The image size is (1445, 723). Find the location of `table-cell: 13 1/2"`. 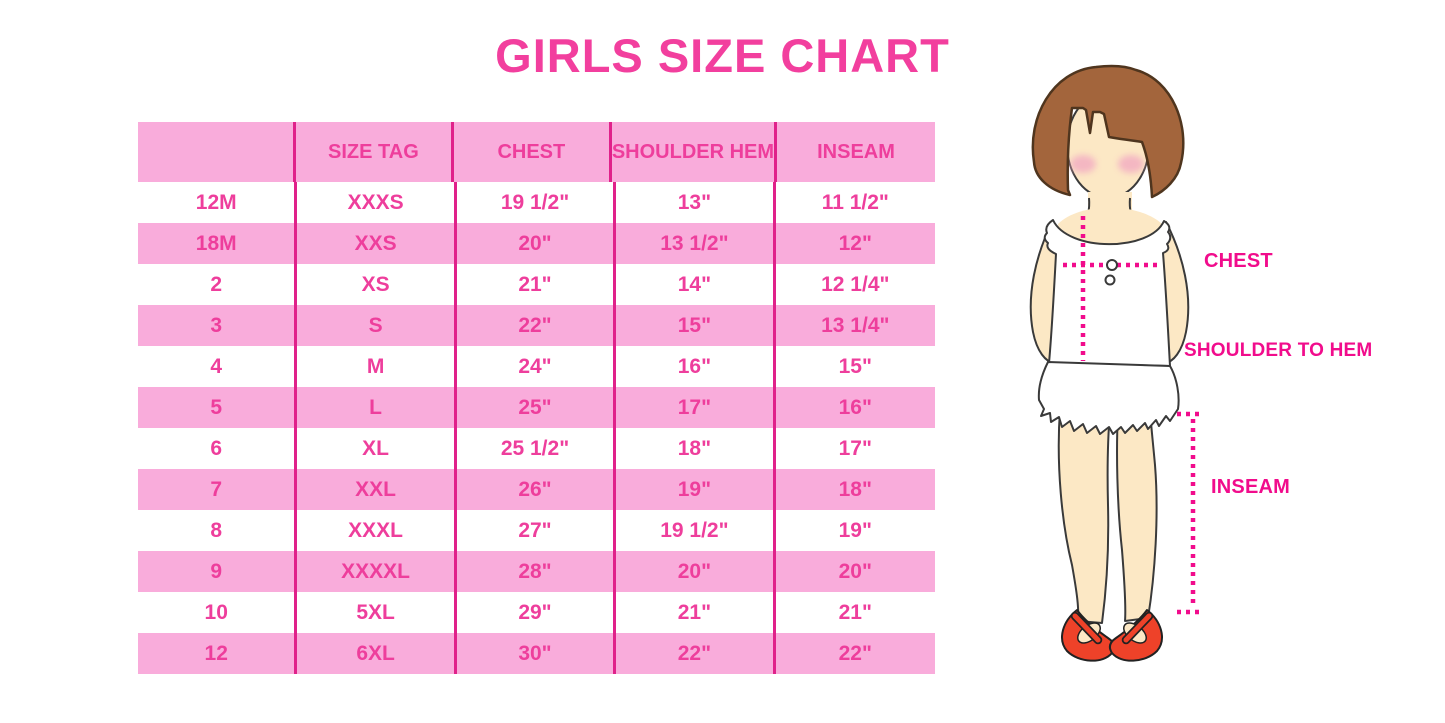

table-cell: 13 1/2" is located at coordinates (696, 243).